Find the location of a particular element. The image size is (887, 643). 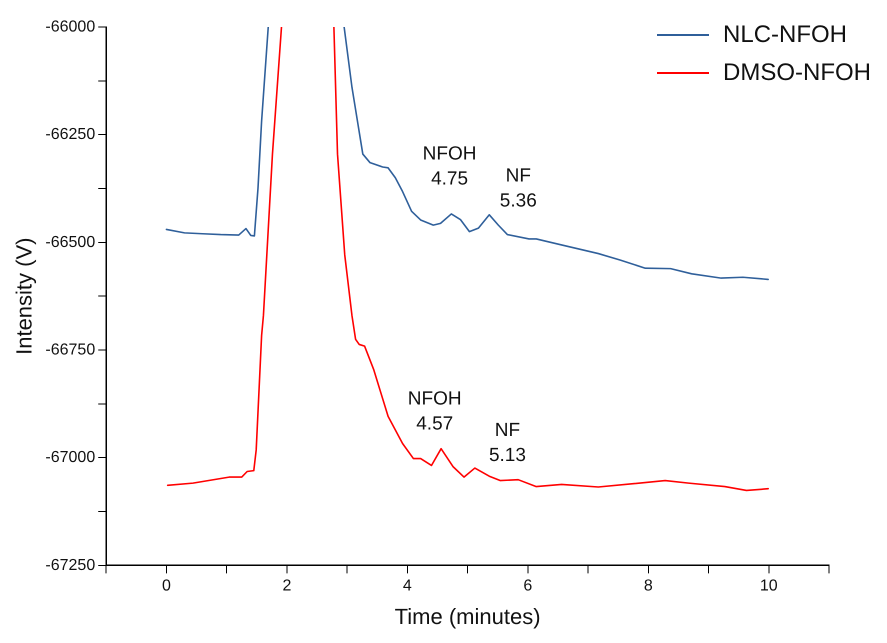

y-tick-label: -67250 is located at coordinates (70, 565).